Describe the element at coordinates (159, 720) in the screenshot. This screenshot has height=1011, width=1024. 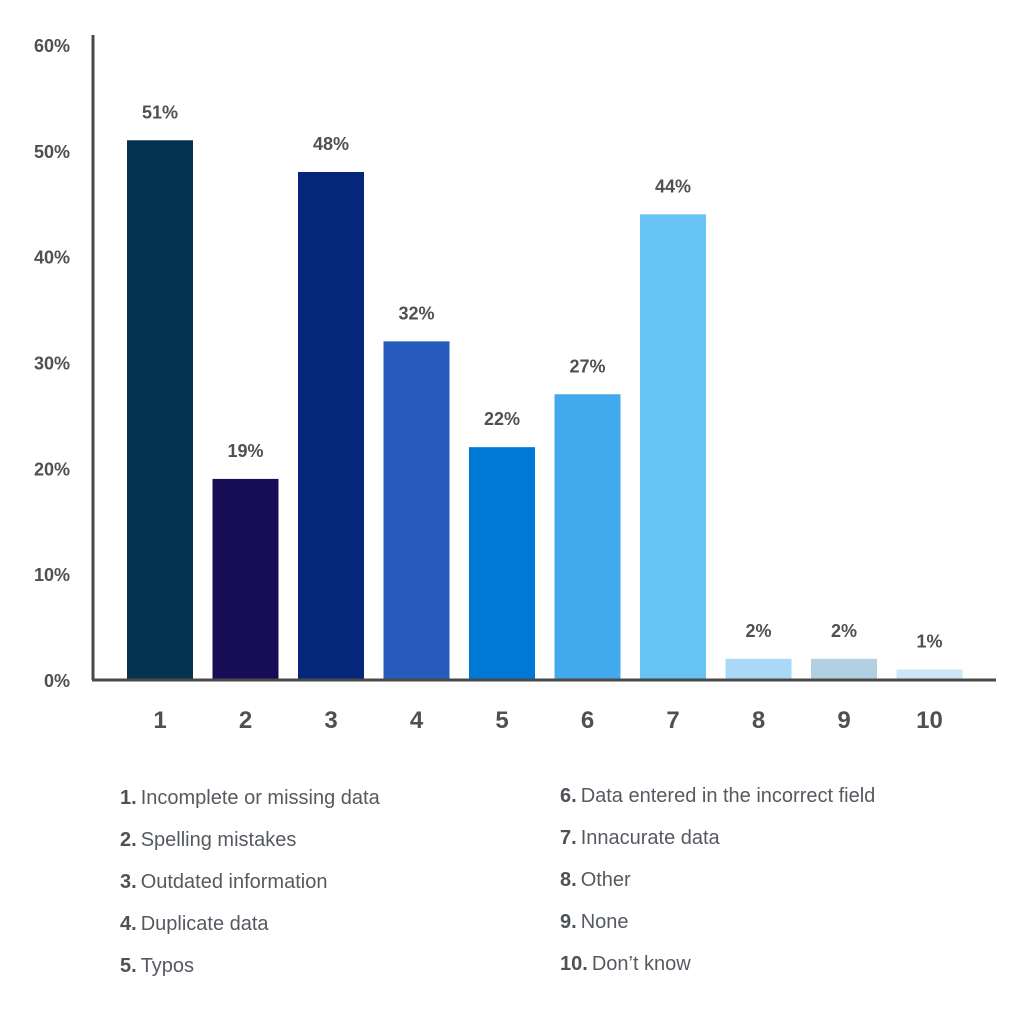
I see `x-tick-label: 1` at that location.